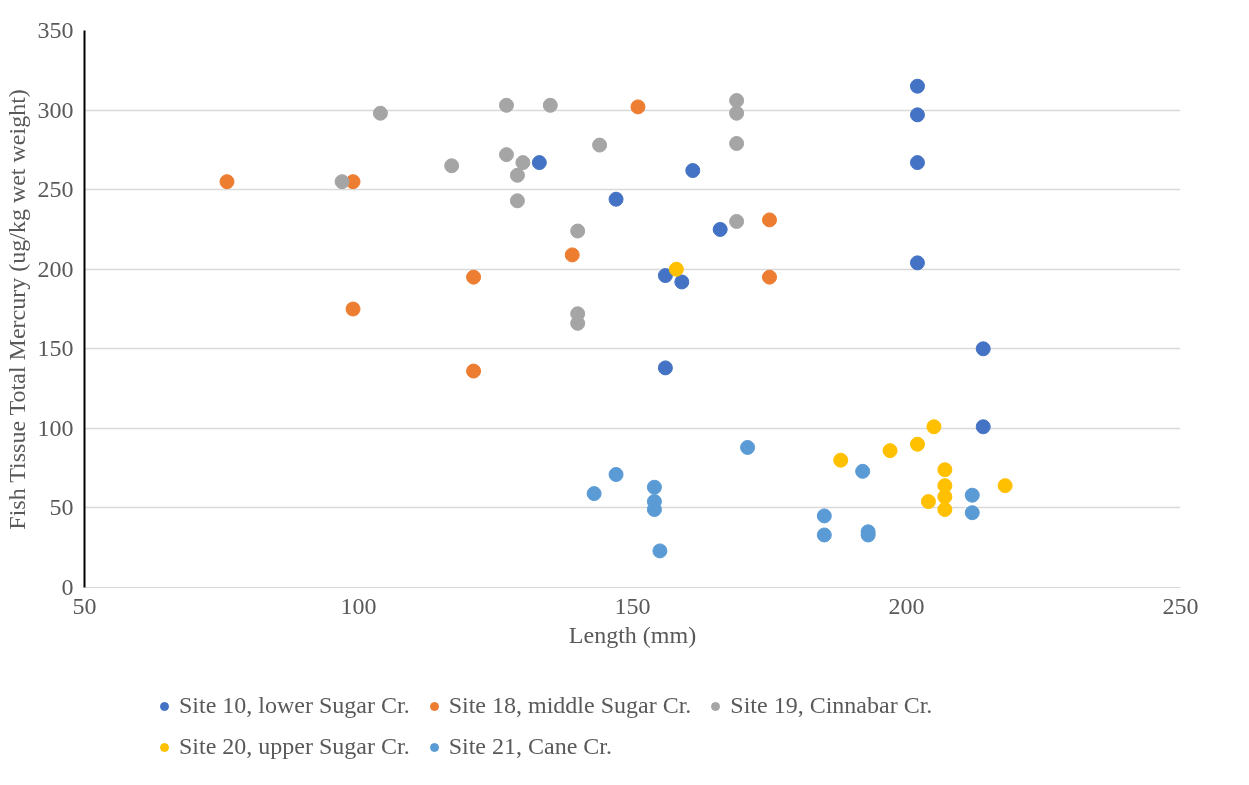  I want to click on y-tick-label: 0, so click(67, 587).